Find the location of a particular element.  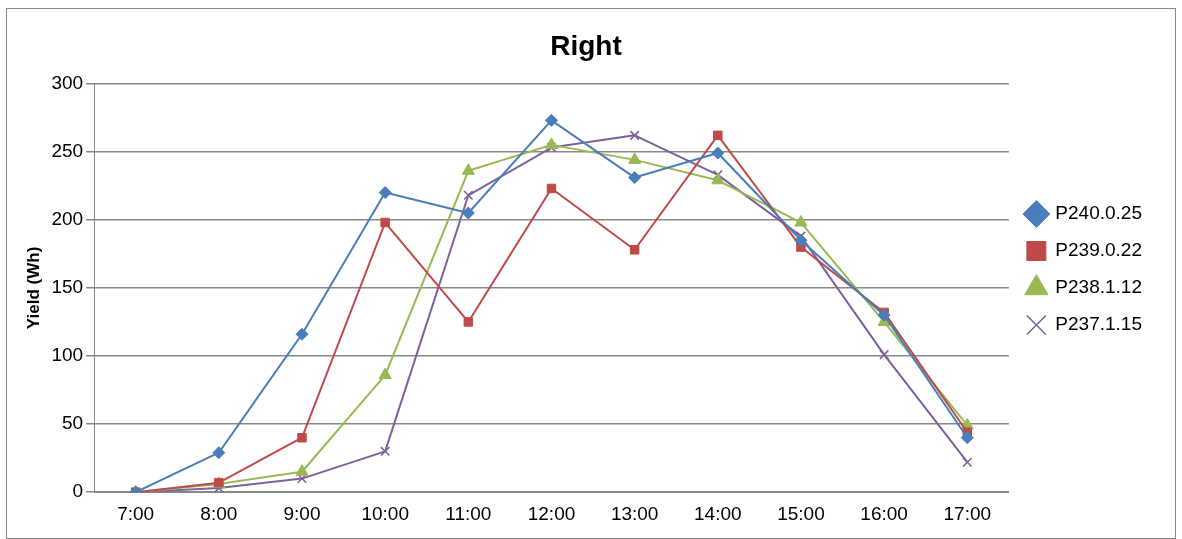

x-tick-label: 8:00 is located at coordinates (219, 513).